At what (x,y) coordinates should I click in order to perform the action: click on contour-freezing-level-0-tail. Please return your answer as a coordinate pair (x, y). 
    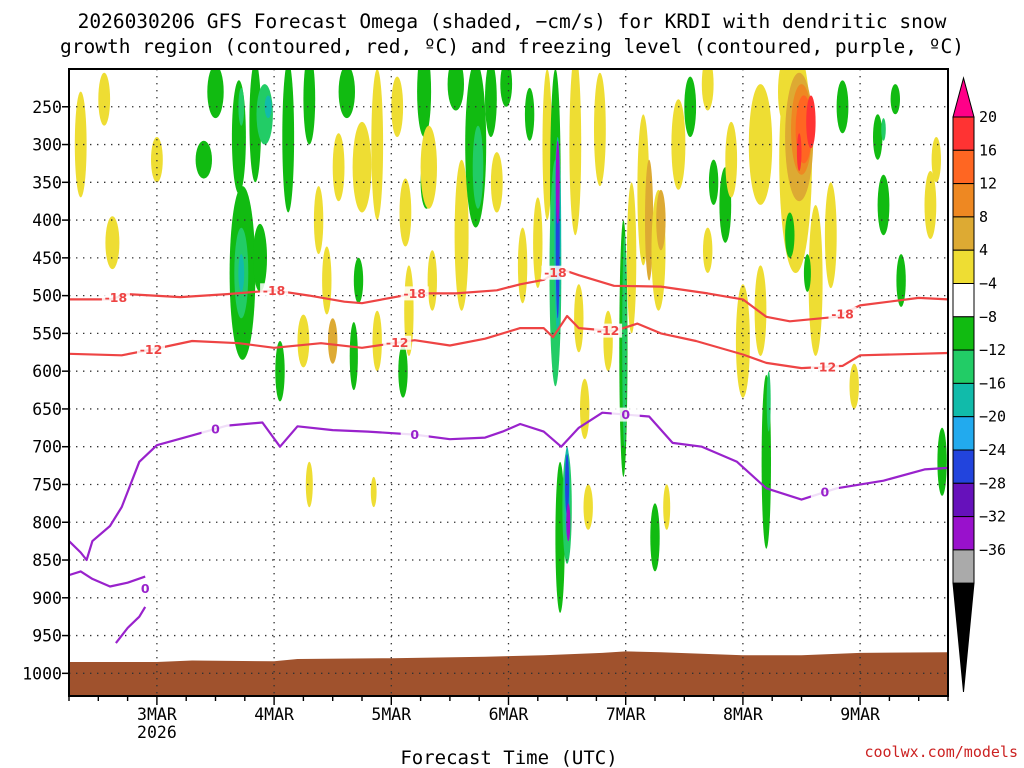
    Looking at the image, I should click on (131, 625).